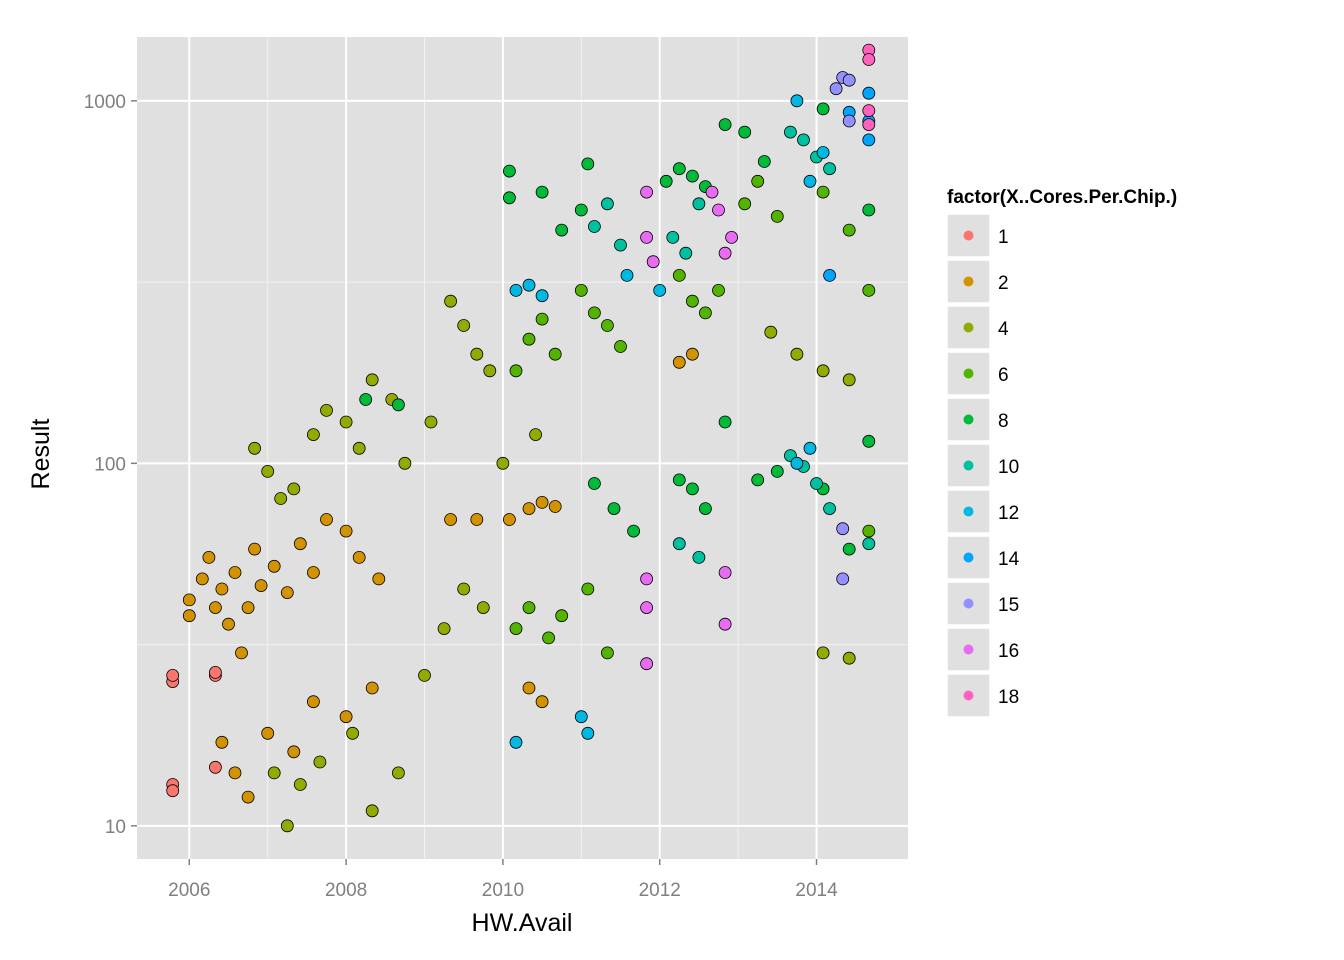 Image resolution: width=1344 pixels, height=960 pixels. I want to click on y-tick-label: 100, so click(110, 464).